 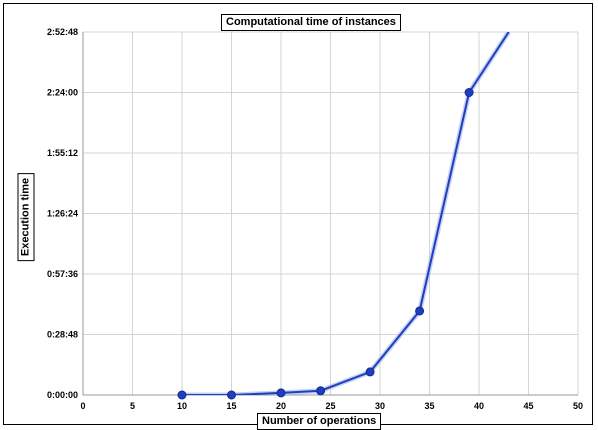 I want to click on y-tick-label: 1:55:12, so click(x=62, y=153).